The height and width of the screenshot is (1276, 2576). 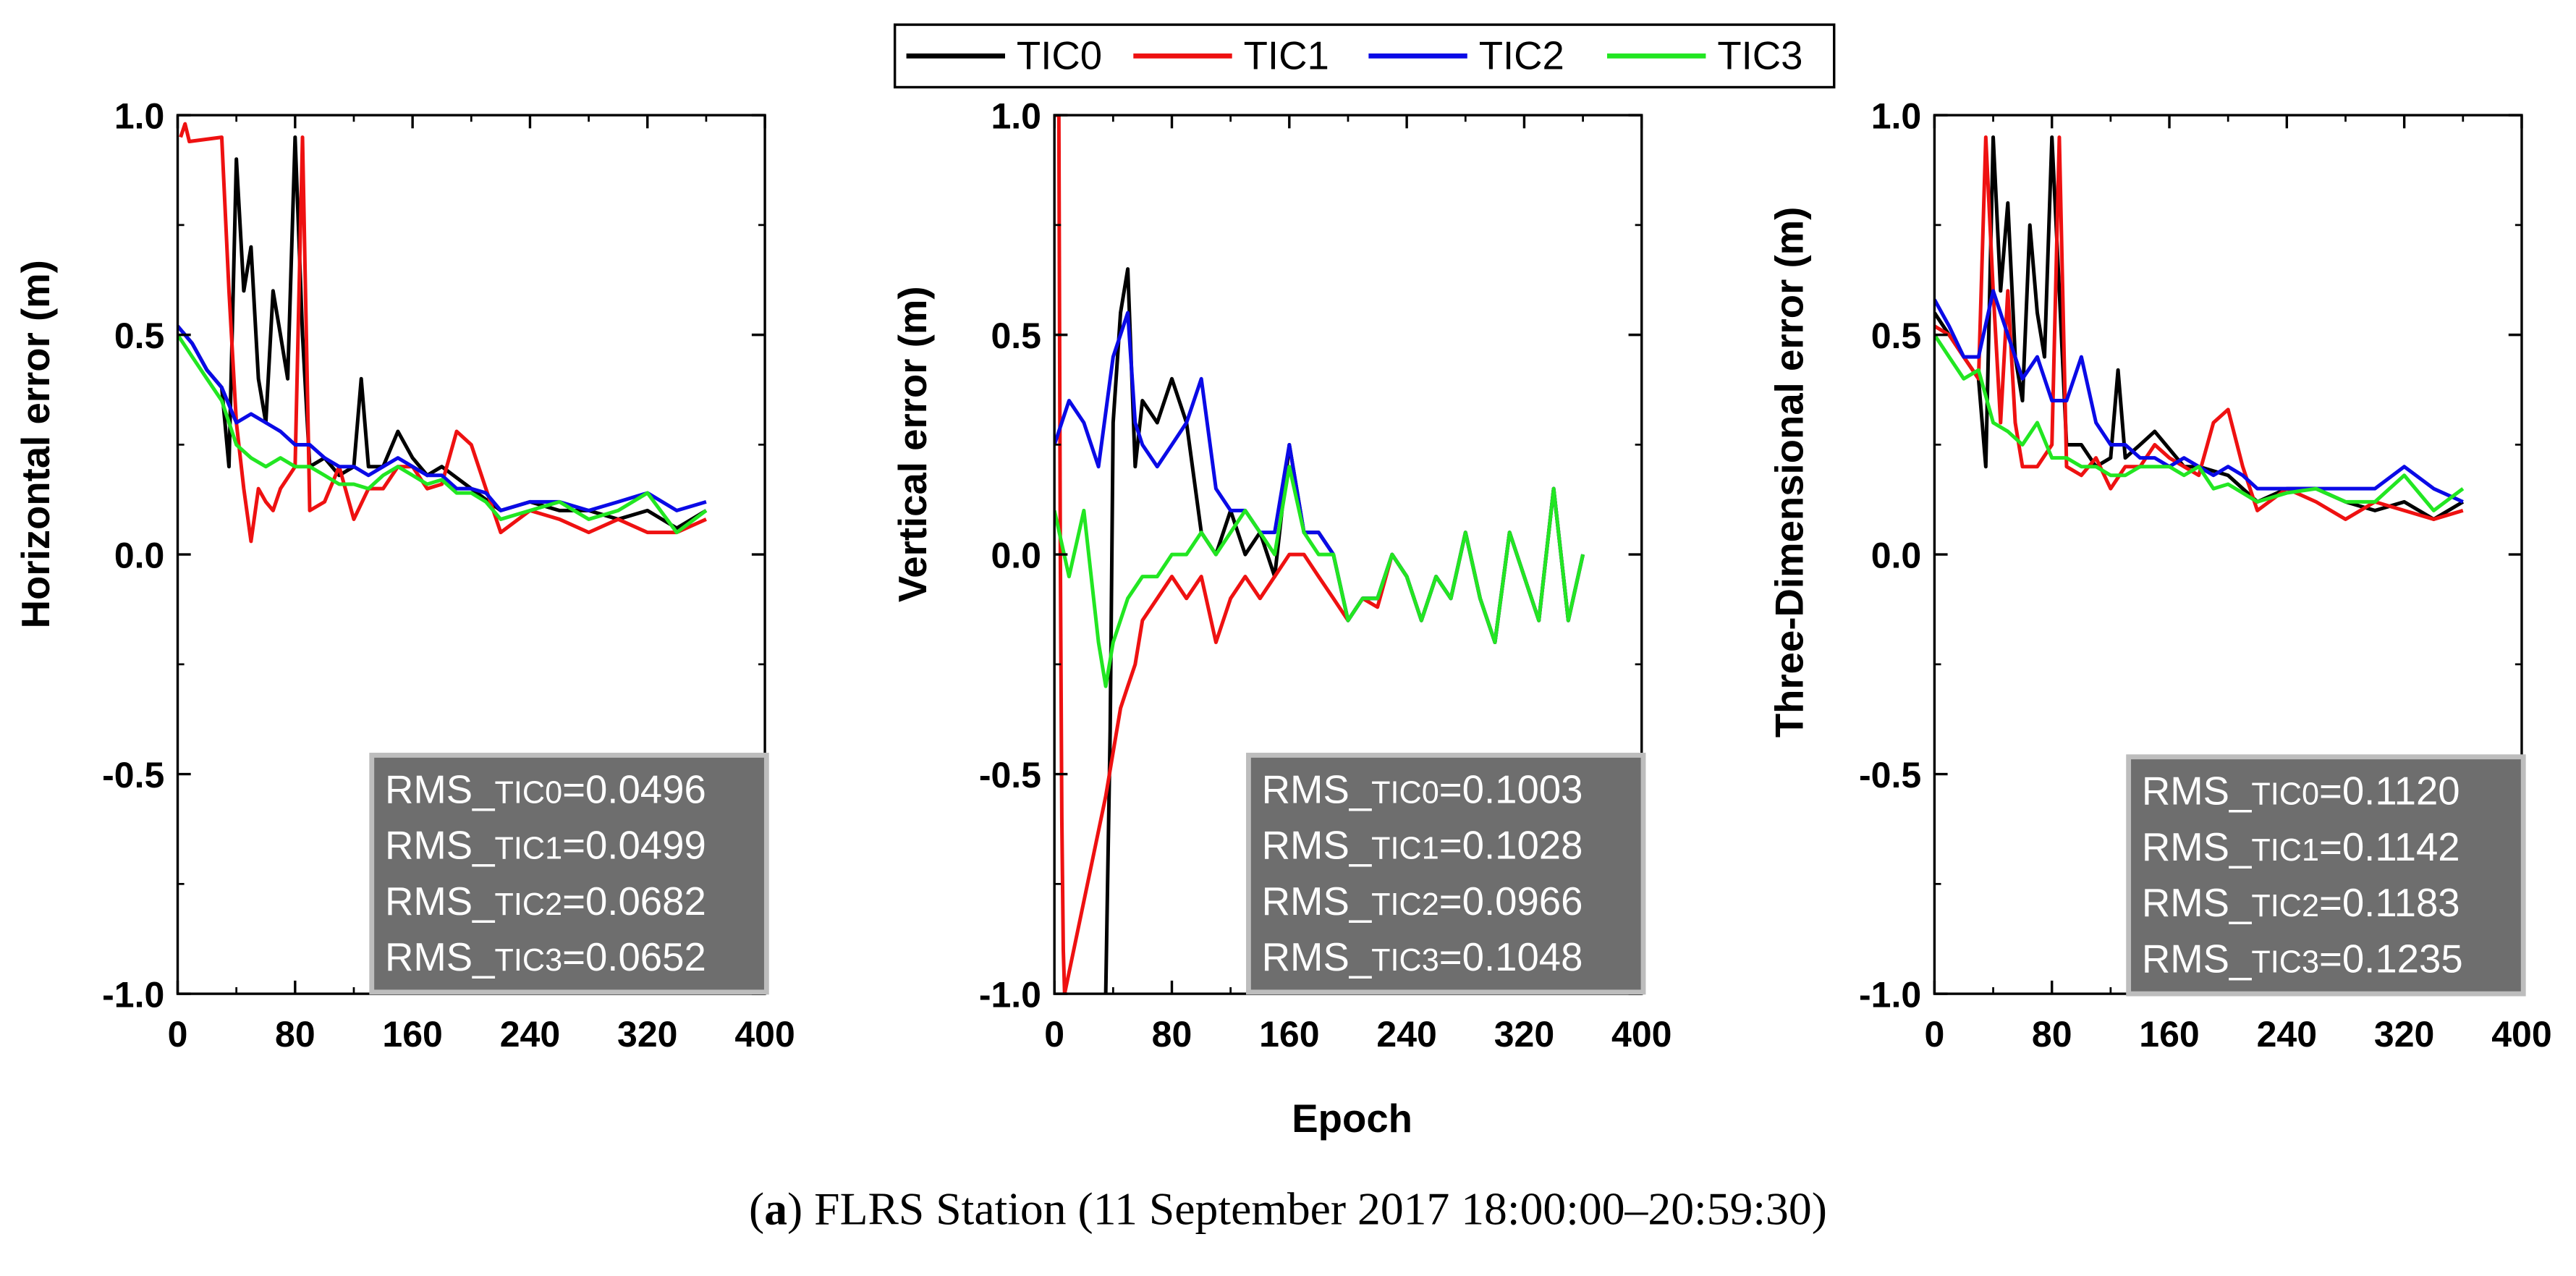 I want to click on rms-line: RMS_TIC0=0.1120, so click(x=2301, y=791).